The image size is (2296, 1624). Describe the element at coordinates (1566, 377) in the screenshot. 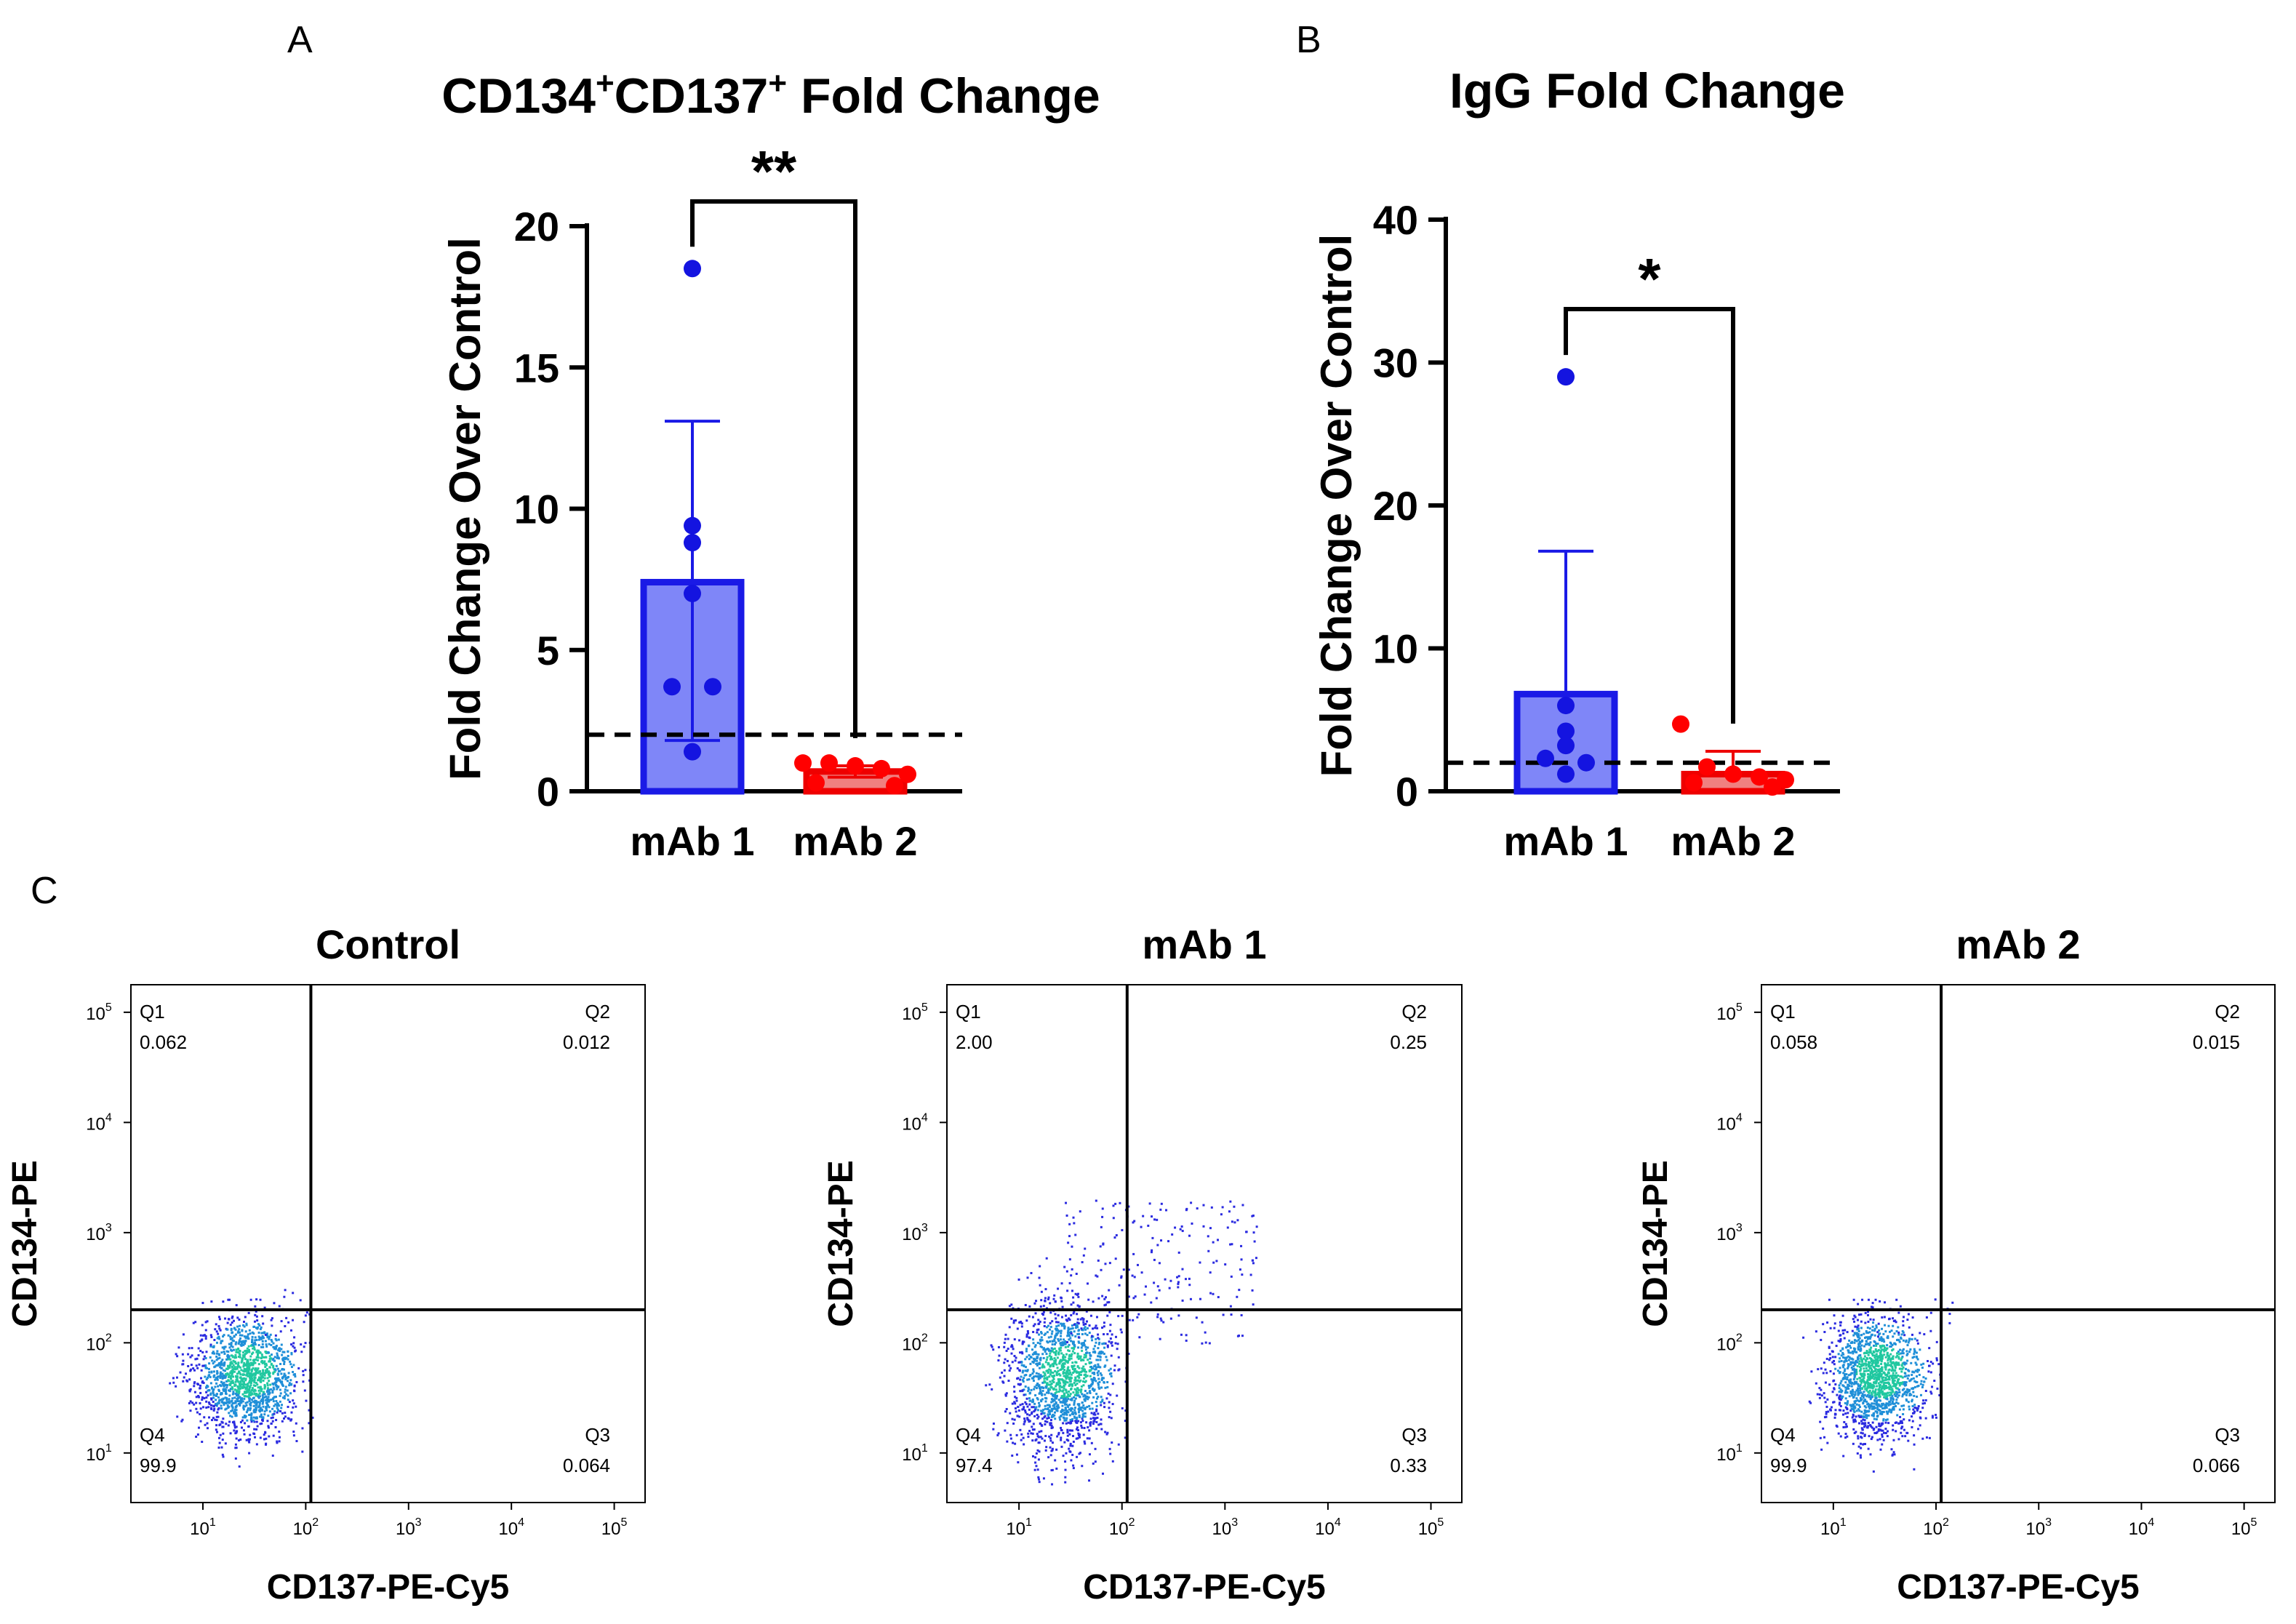

I see `data-point` at that location.